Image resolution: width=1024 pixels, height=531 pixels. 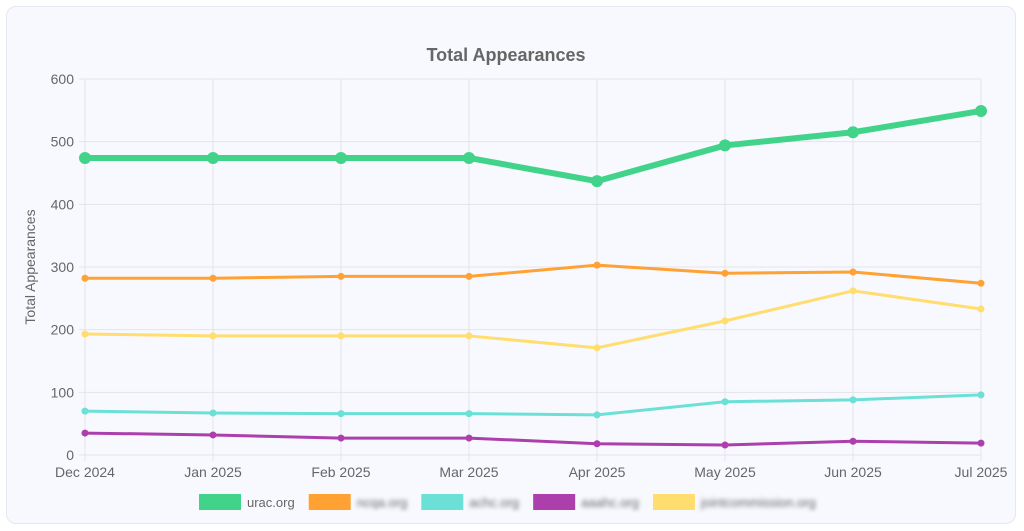 I want to click on legend-item: ncqa.org, so click(x=358, y=502).